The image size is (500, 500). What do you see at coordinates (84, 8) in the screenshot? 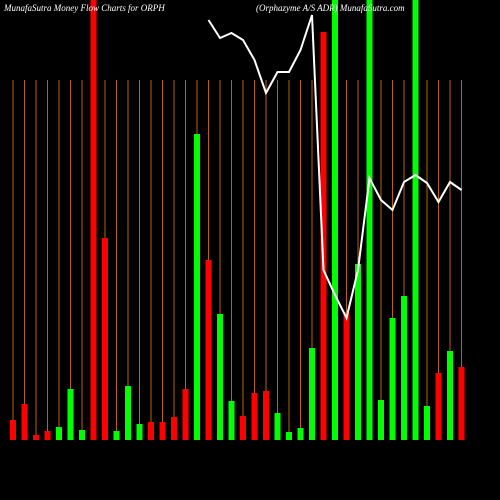
I see `chart-title: MunafaSutra Money Flow Charts for ORPH` at bounding box center [84, 8].